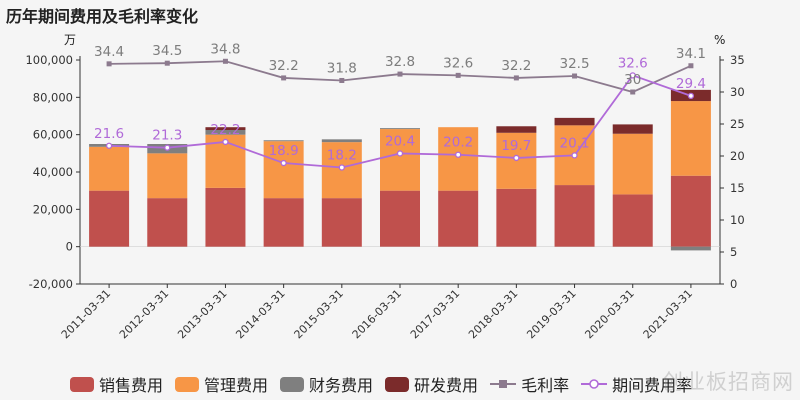 The image size is (800, 400). I want to click on y-left-tick-label: 60,000, so click(53, 135).